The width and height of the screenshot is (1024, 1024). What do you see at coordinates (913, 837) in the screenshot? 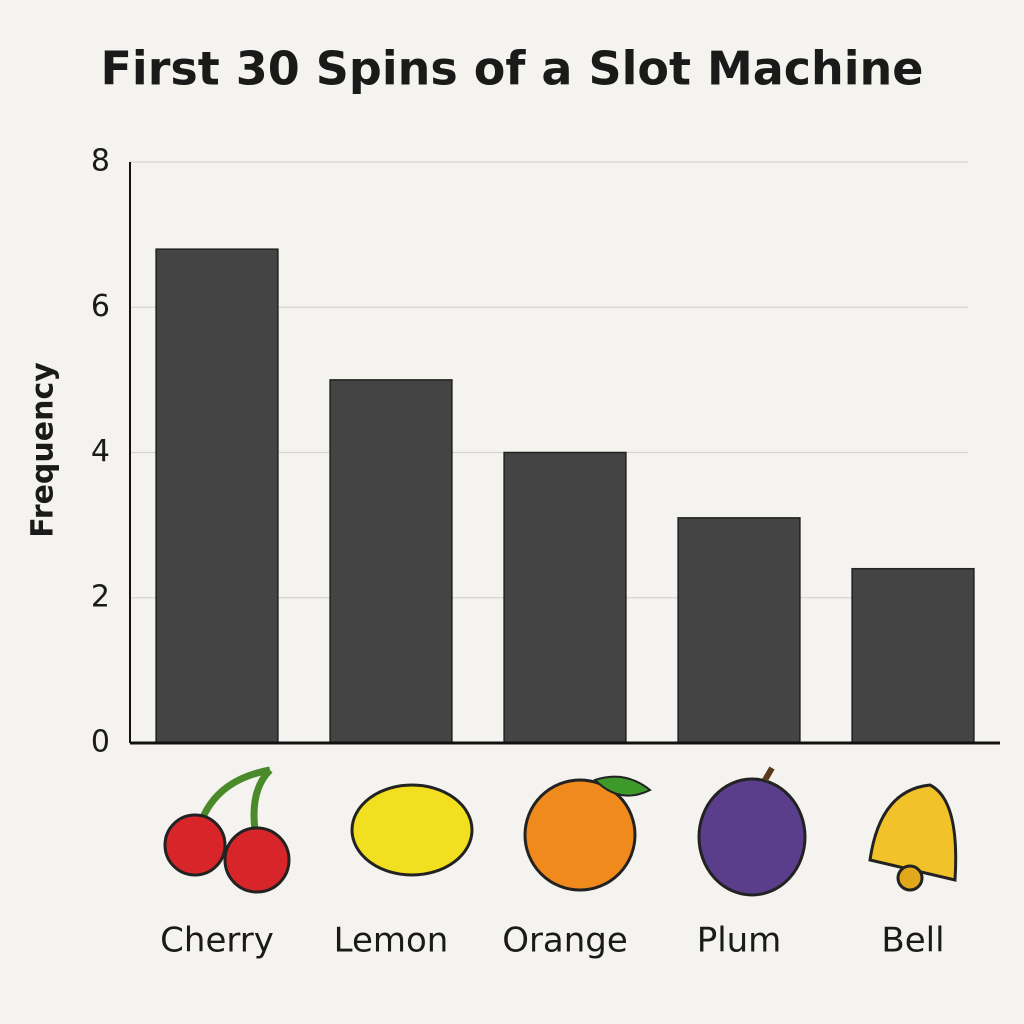
I see `bell-icon` at bounding box center [913, 837].